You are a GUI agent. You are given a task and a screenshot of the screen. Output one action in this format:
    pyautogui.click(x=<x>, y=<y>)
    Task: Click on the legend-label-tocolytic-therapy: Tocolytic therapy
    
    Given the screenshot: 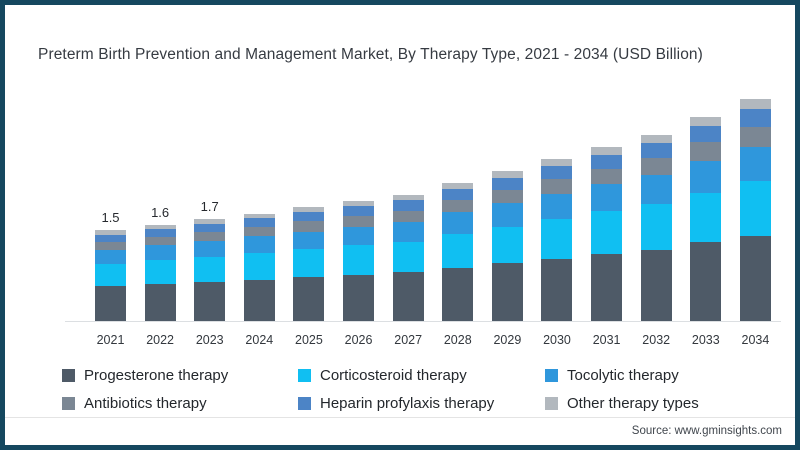 What is the action you would take?
    pyautogui.click(x=623, y=375)
    